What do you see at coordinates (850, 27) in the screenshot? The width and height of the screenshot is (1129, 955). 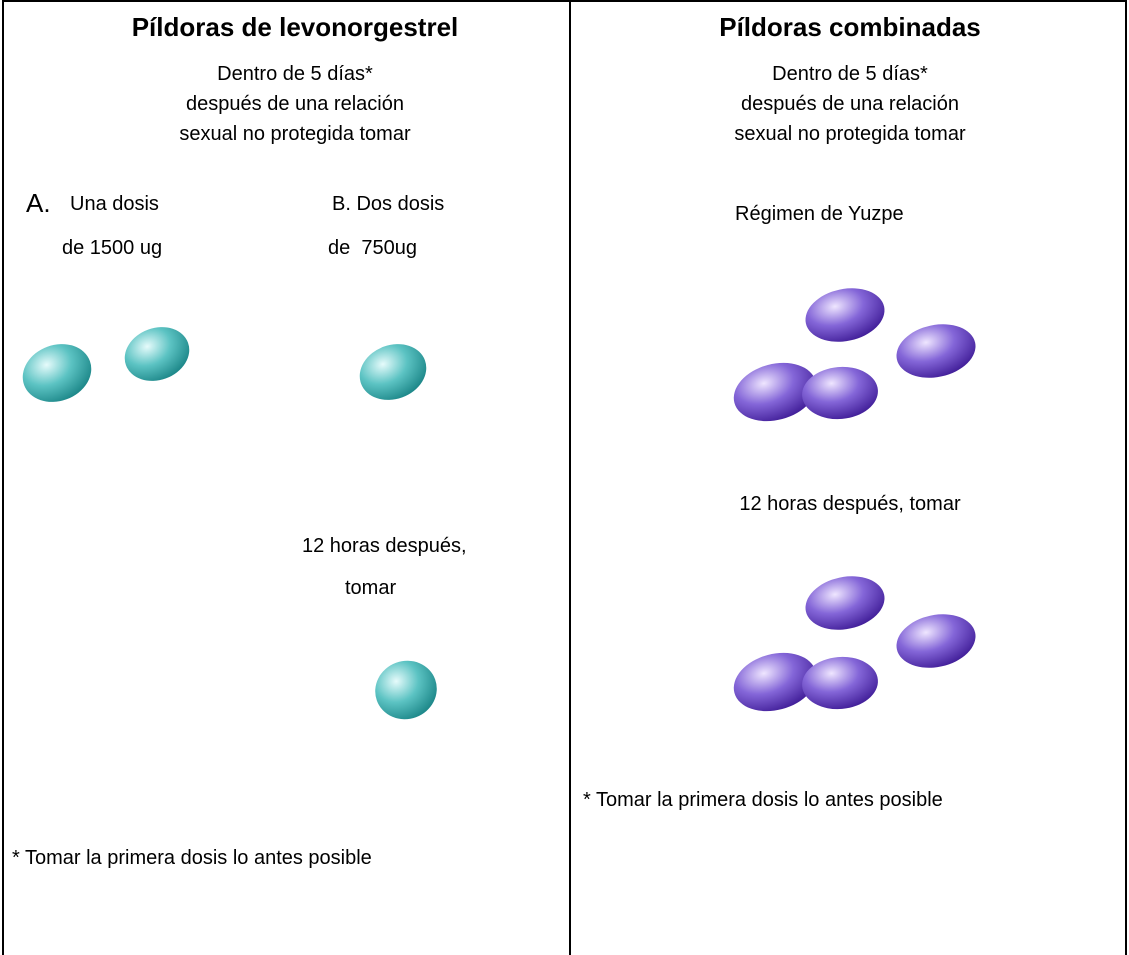 I see `title: Píldoras combinadas` at bounding box center [850, 27].